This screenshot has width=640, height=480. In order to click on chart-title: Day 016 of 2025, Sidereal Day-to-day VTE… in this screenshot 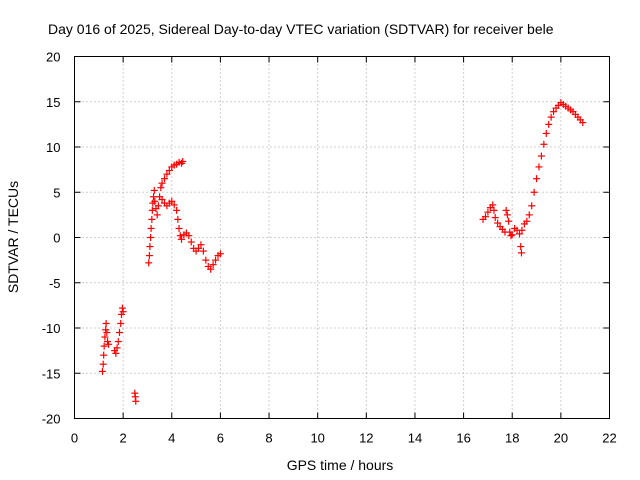, I will do `click(301, 29)`.